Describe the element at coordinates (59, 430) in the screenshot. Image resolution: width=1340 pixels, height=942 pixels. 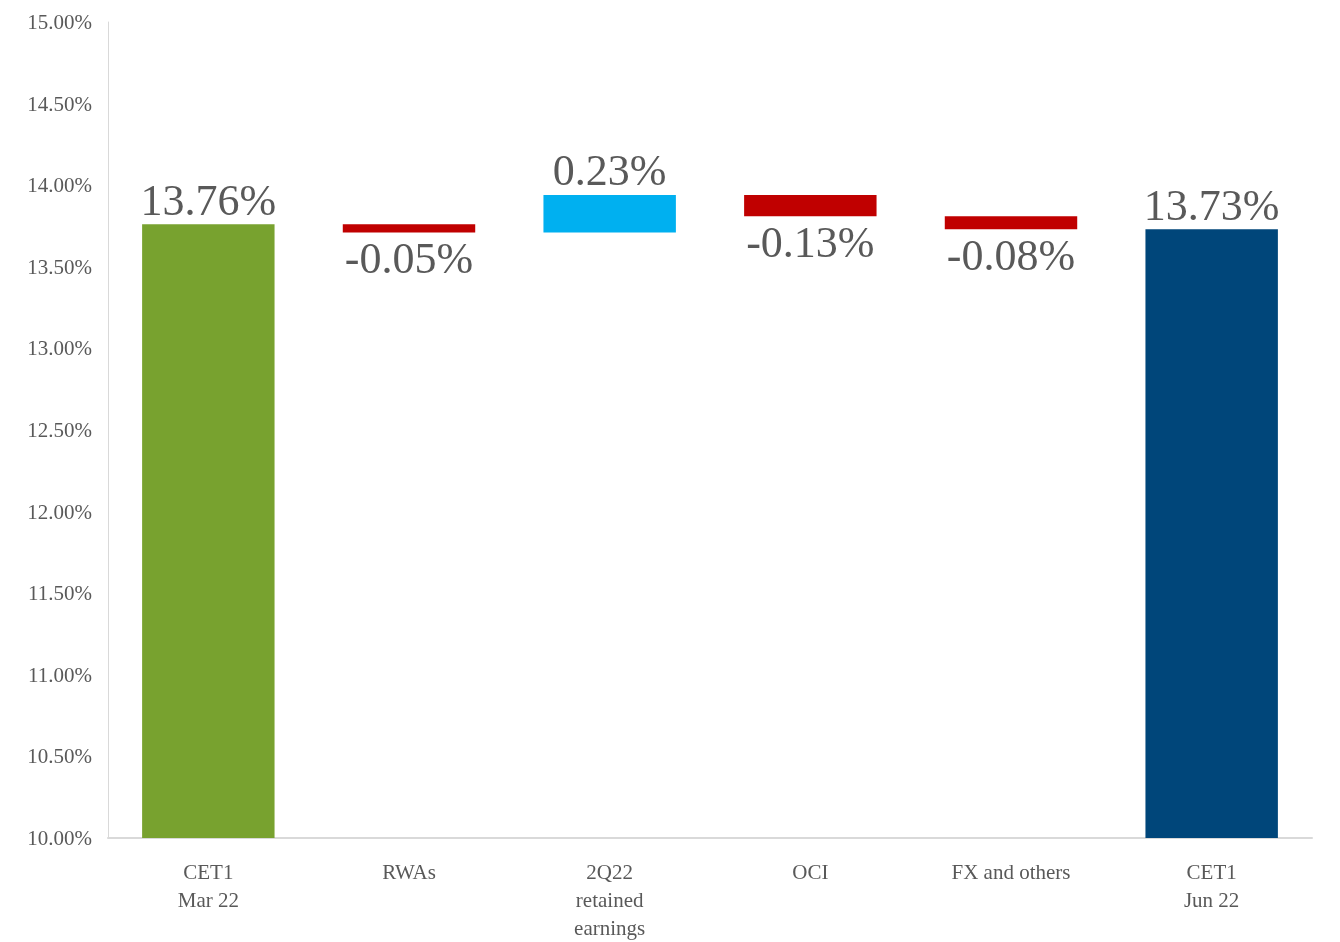
I see `y-tick-label: 12.50%` at that location.